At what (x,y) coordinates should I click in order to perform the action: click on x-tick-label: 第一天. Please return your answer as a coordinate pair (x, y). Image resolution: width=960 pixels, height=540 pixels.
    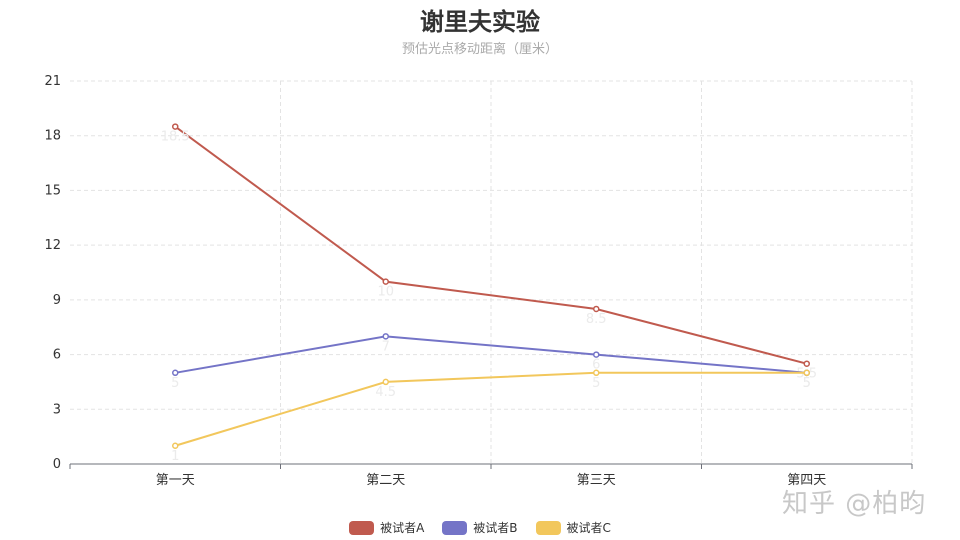
    Looking at the image, I should click on (175, 480).